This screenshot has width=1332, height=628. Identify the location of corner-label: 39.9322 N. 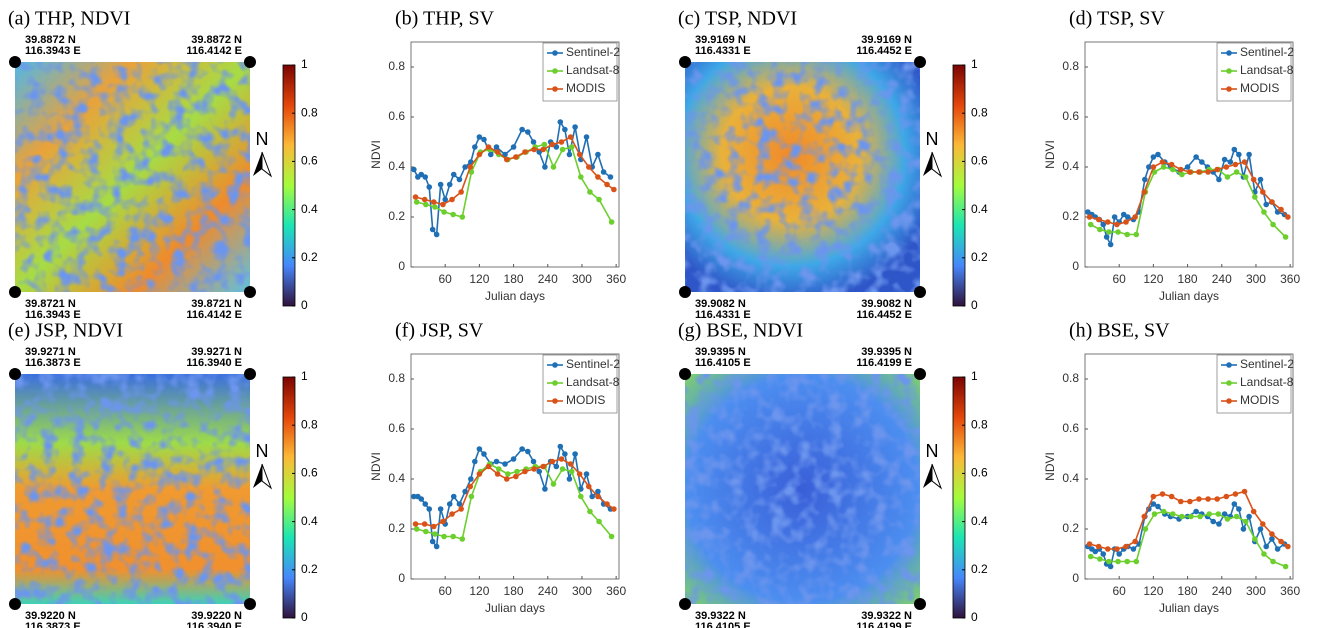
(720, 616).